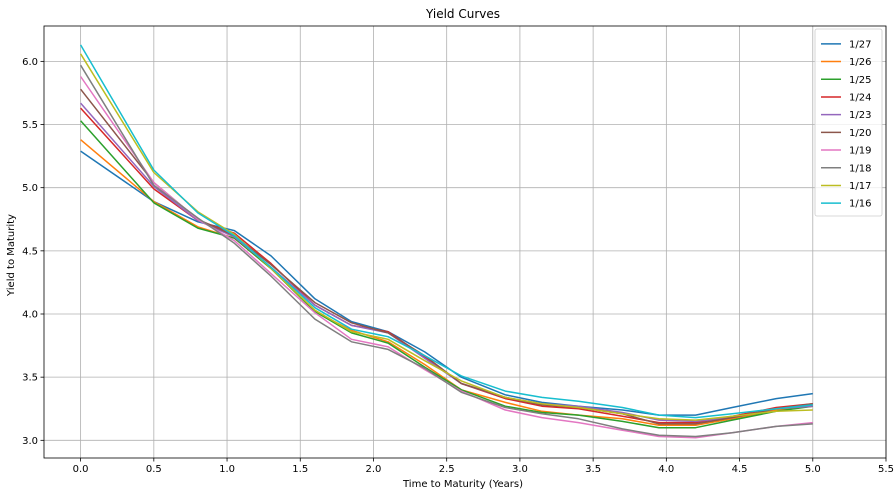 The width and height of the screenshot is (896, 496). Describe the element at coordinates (860, 62) in the screenshot. I see `legend-label: 1/26` at that location.